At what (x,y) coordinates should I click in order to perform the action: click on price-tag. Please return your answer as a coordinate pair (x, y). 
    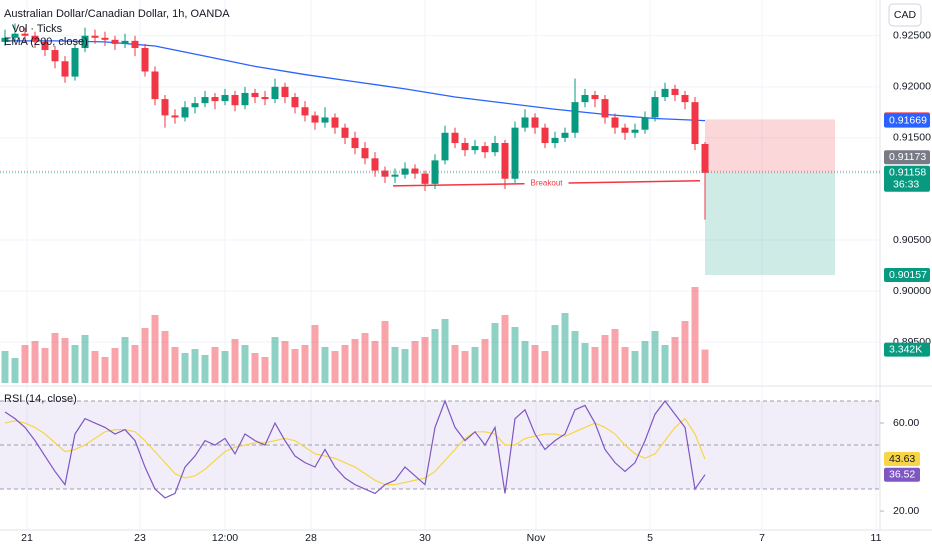
    Looking at the image, I should click on (907, 157).